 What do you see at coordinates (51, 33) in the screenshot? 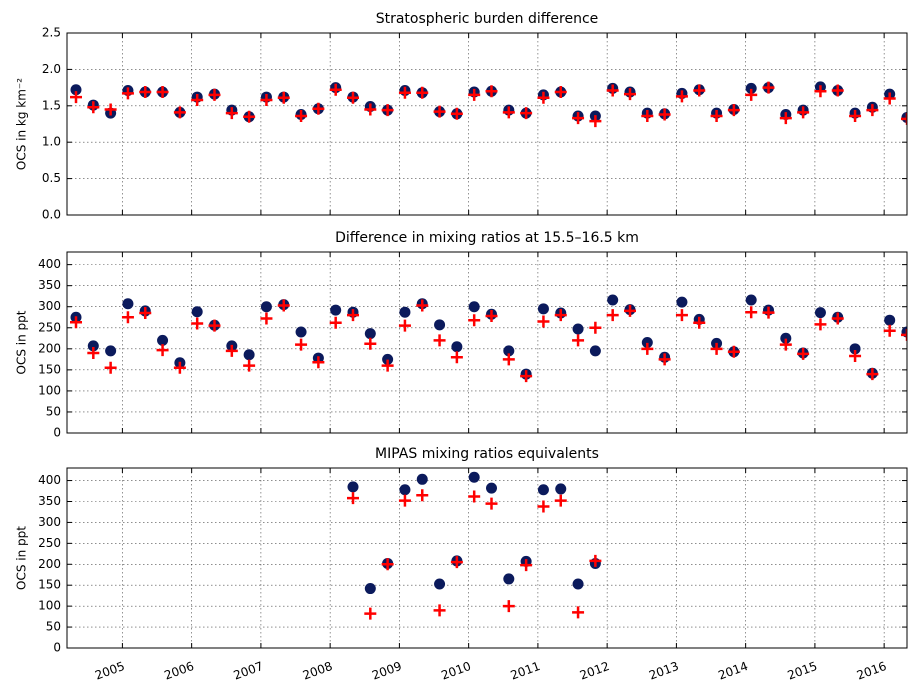
I see `y-tick-label: 2.5` at bounding box center [51, 33].